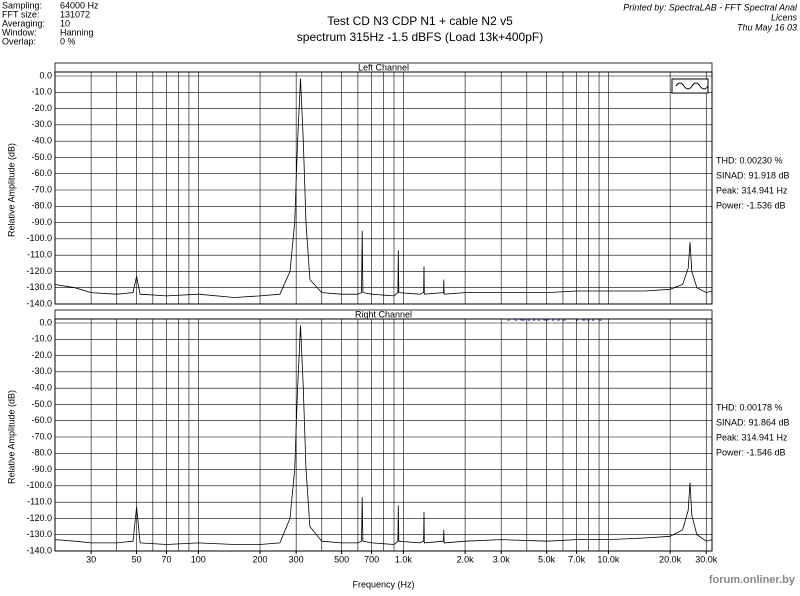 This screenshot has height=596, width=800. What do you see at coordinates (751, 205) in the screenshot?
I see `annotation: Power: -1.536 dB` at bounding box center [751, 205].